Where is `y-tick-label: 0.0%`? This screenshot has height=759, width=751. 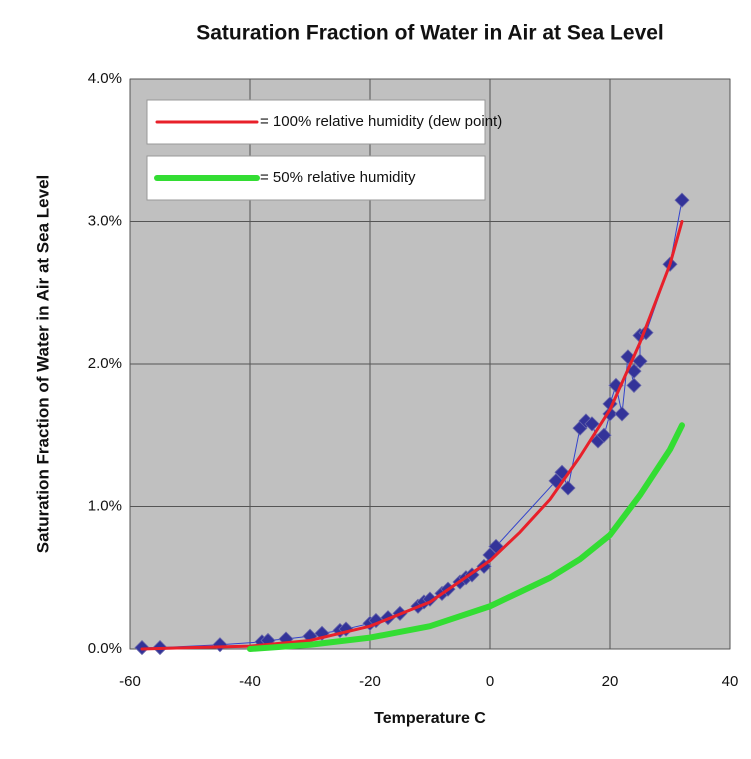
y-tick-label: 0.0% is located at coordinates (105, 648).